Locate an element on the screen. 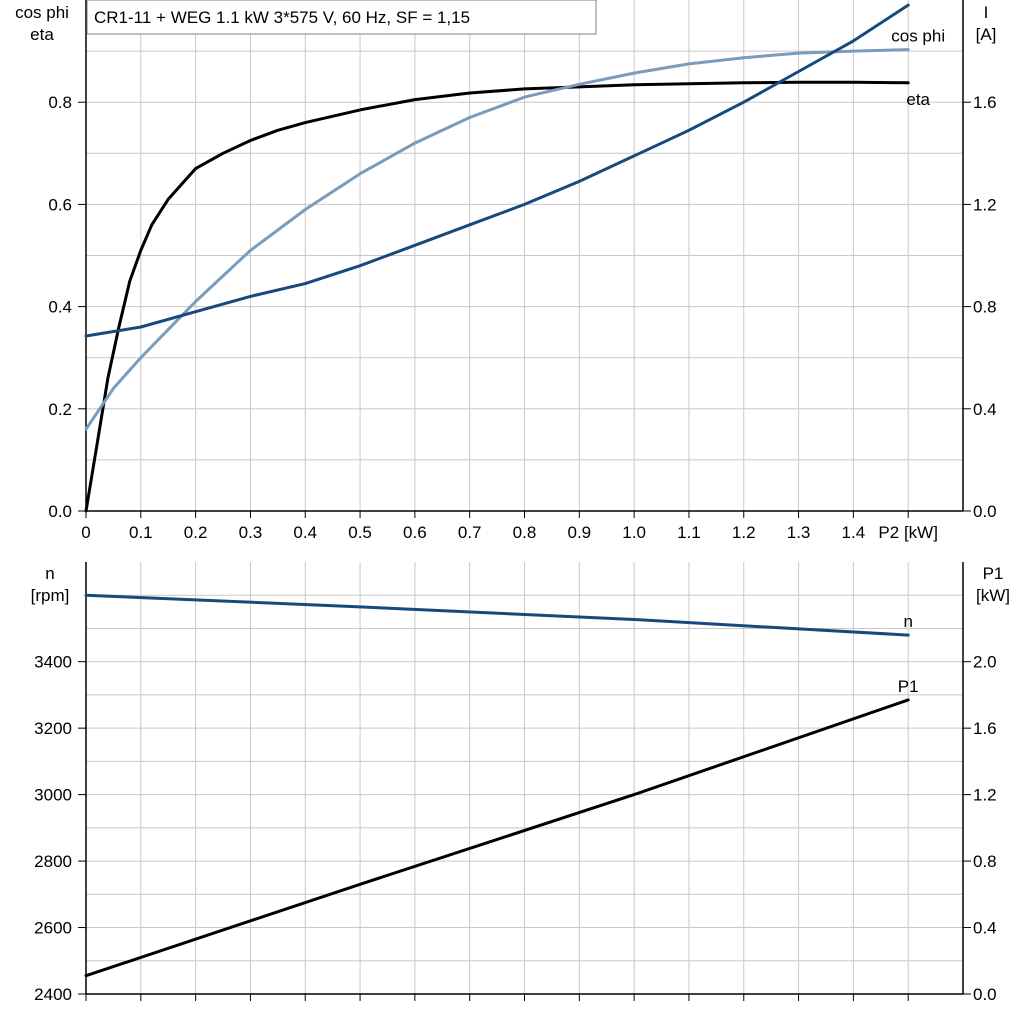 This screenshot has width=1024, height=1024. right-axis-unit: [A] is located at coordinates (986, 34).